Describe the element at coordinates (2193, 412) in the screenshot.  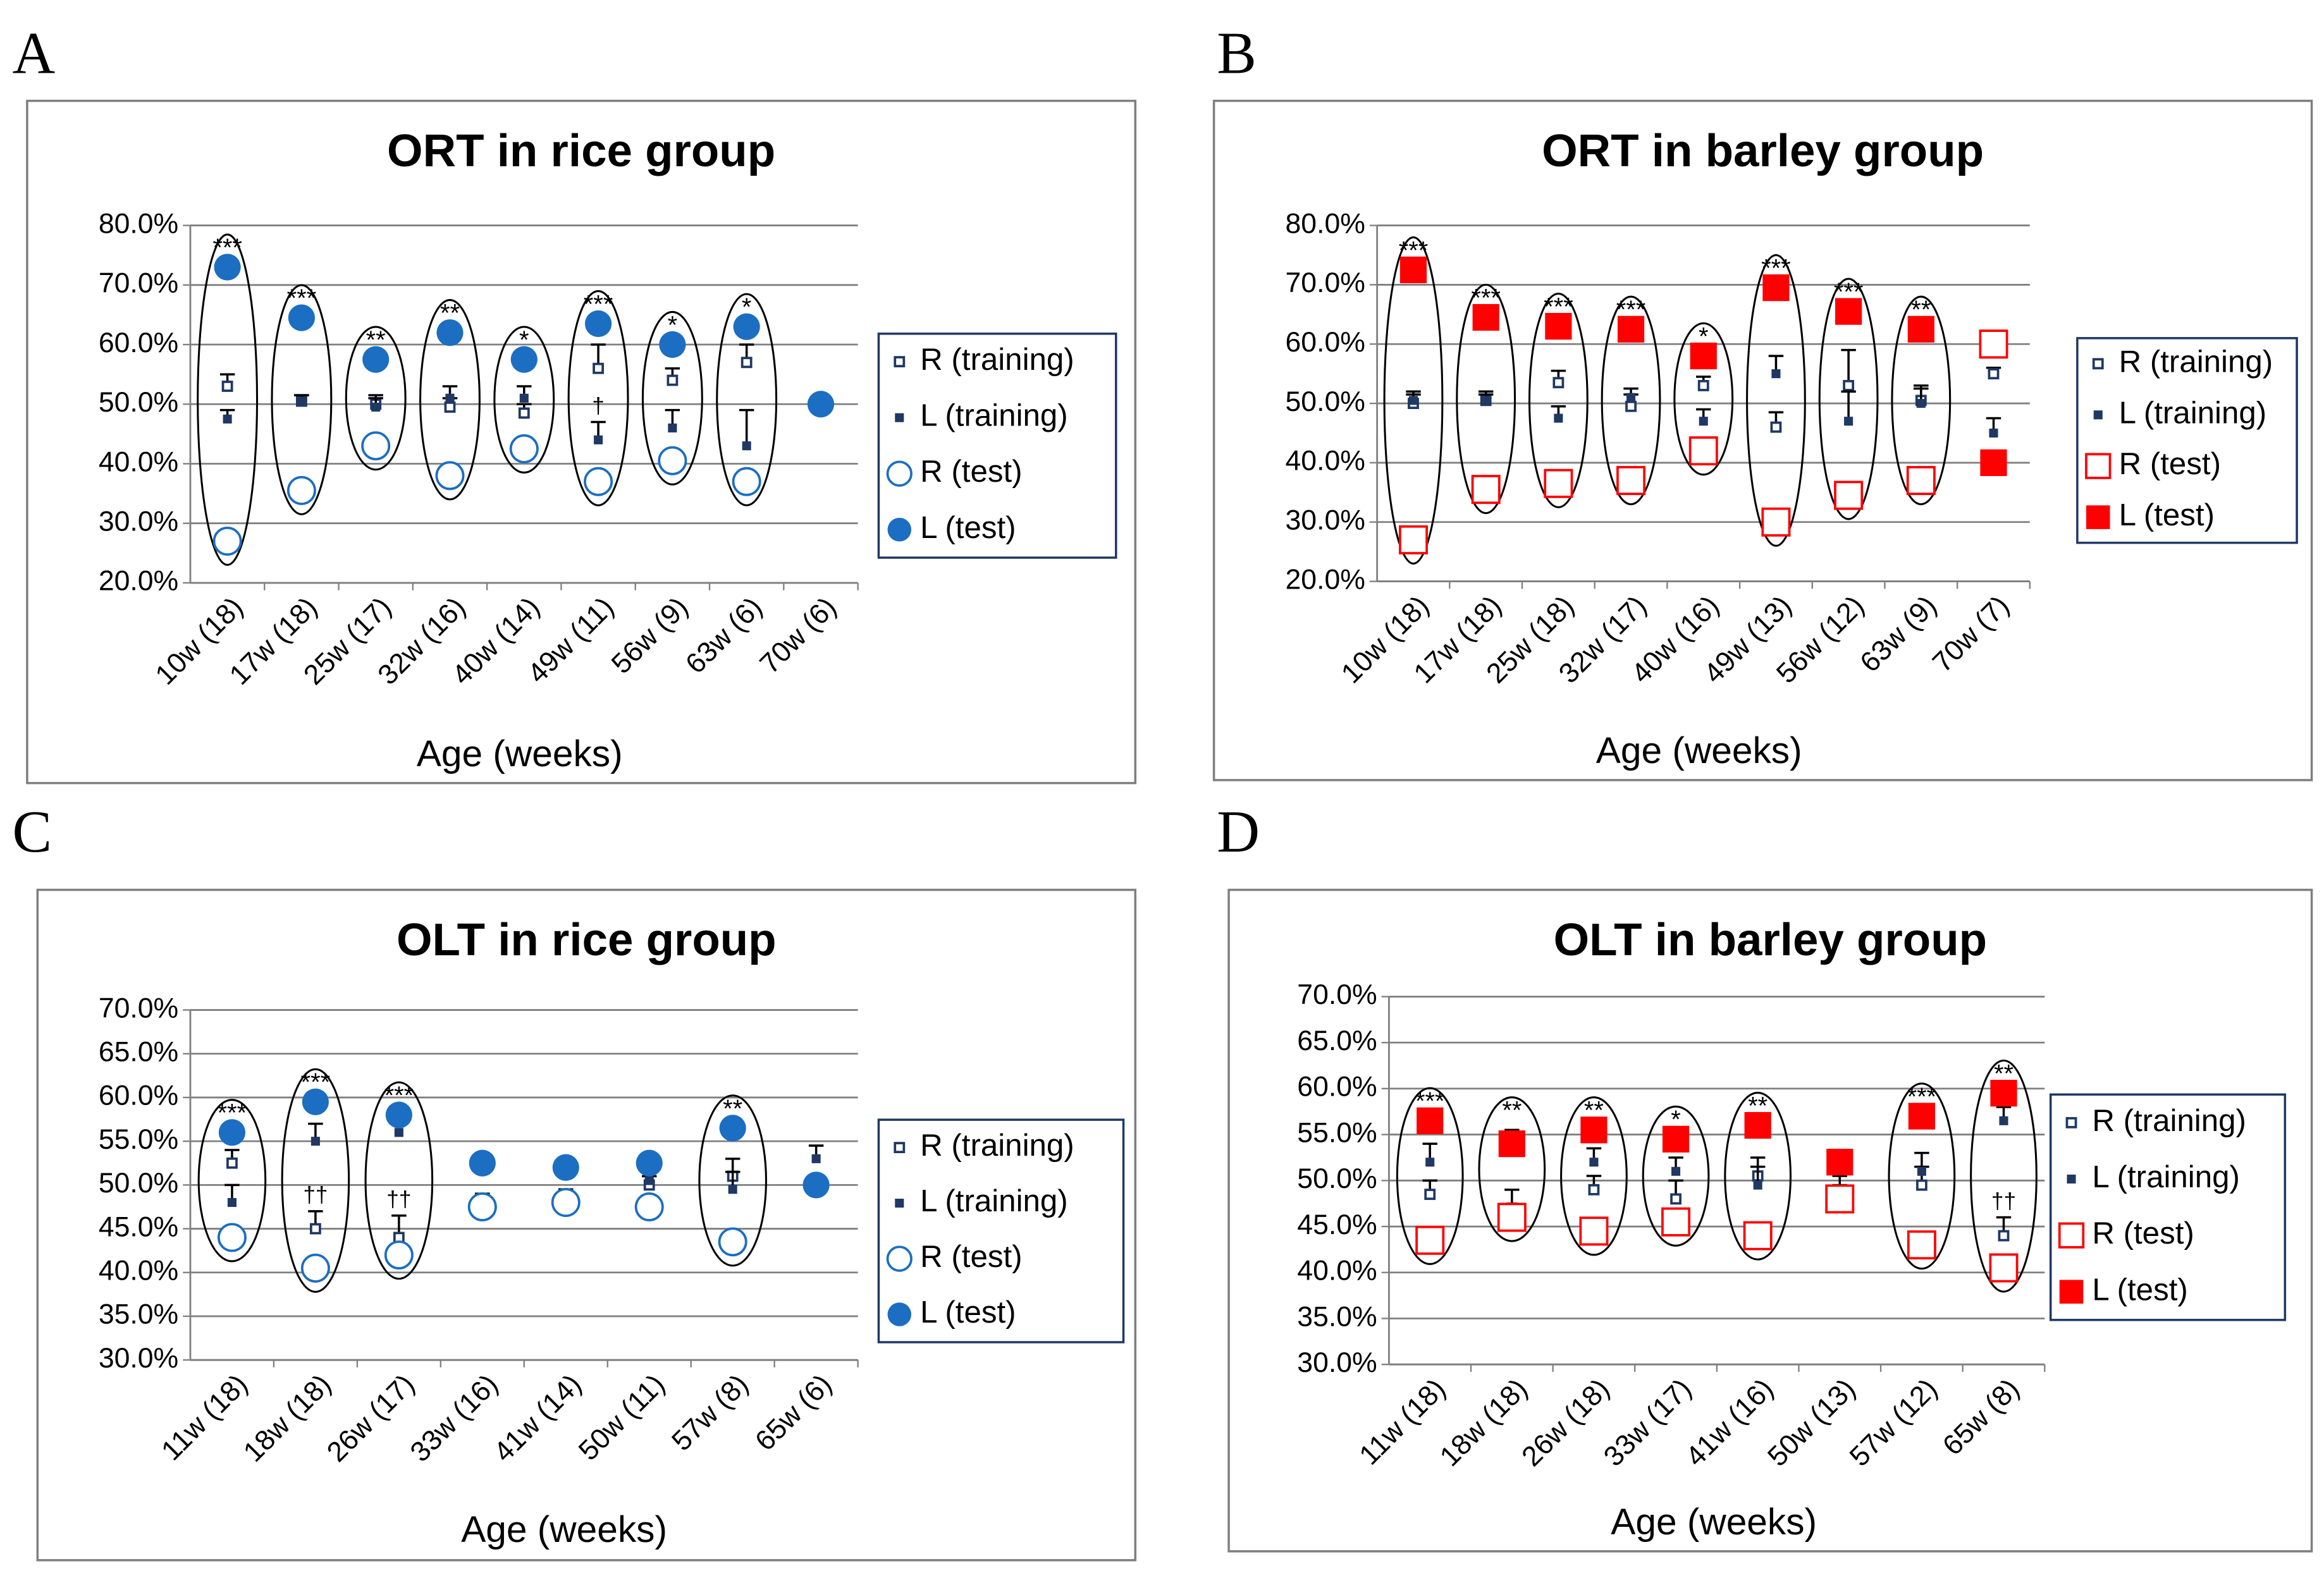
I see `legend-label: L (training)` at that location.